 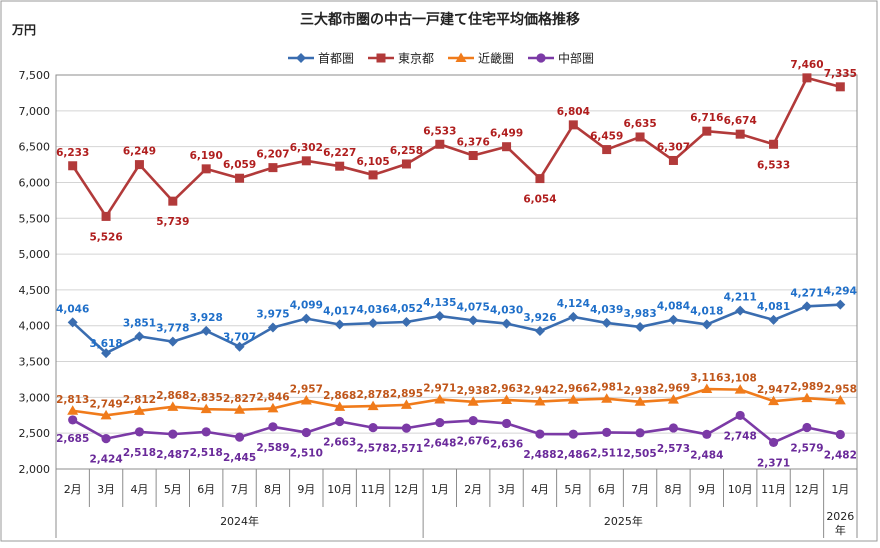 I want to click on y-tick-label: 7,500, so click(x=35, y=75).